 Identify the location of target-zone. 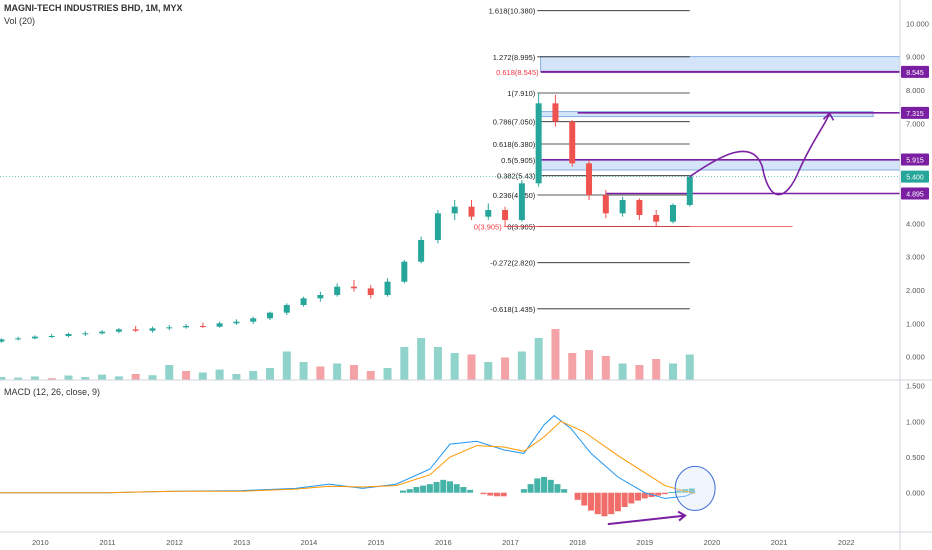
(720, 64).